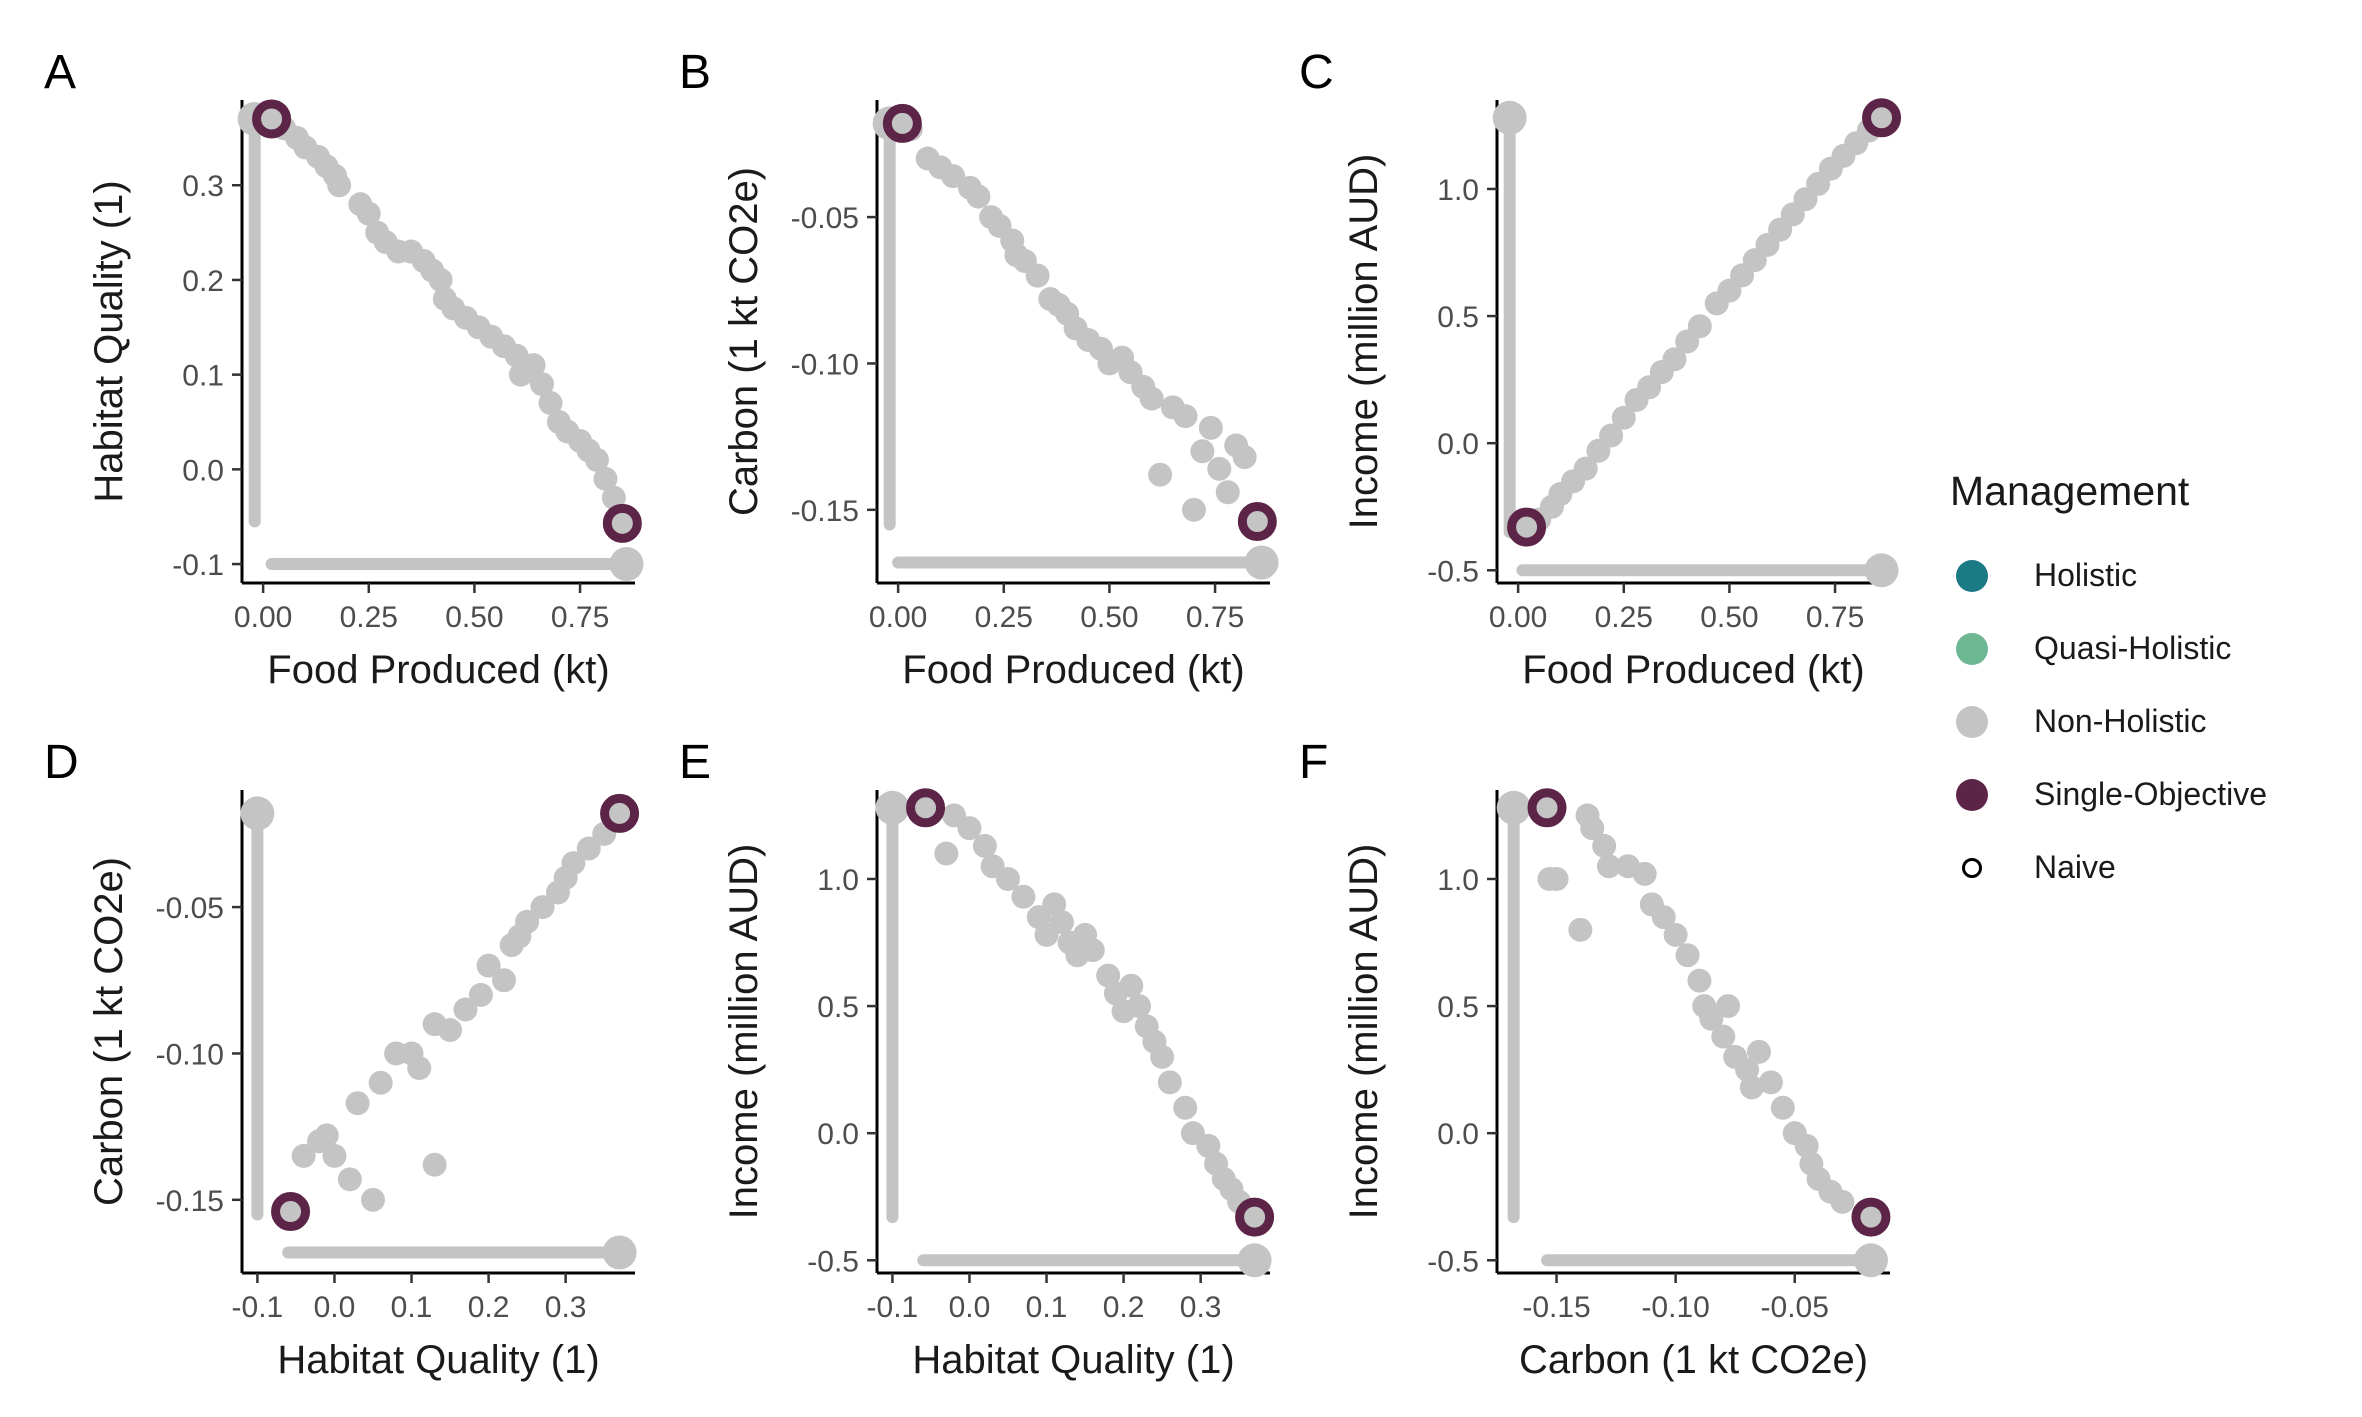 The height and width of the screenshot is (1417, 2362). What do you see at coordinates (825, 218) in the screenshot?
I see `y-tick-label: -0.05` at bounding box center [825, 218].